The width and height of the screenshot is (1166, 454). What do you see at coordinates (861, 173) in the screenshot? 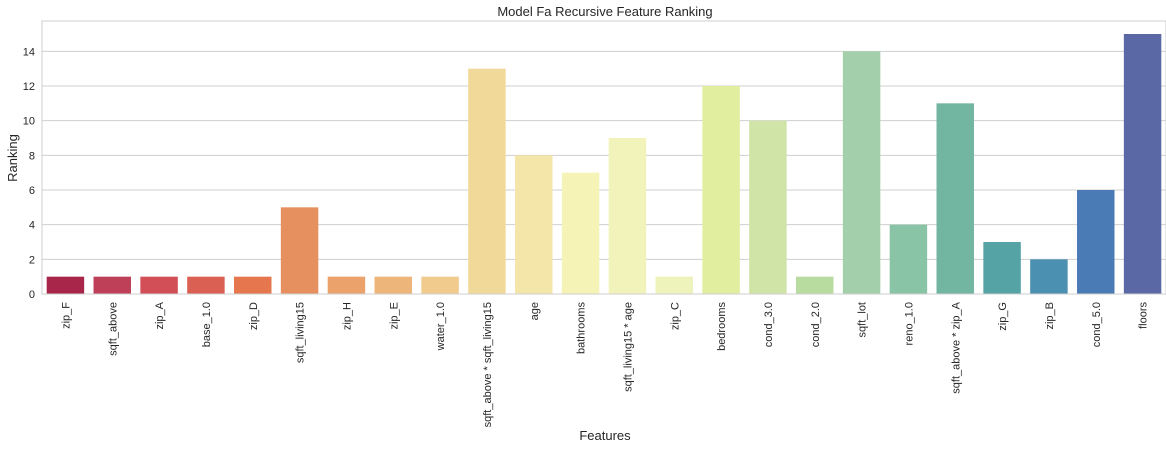
I see `bar-sqft-lot` at bounding box center [861, 173].